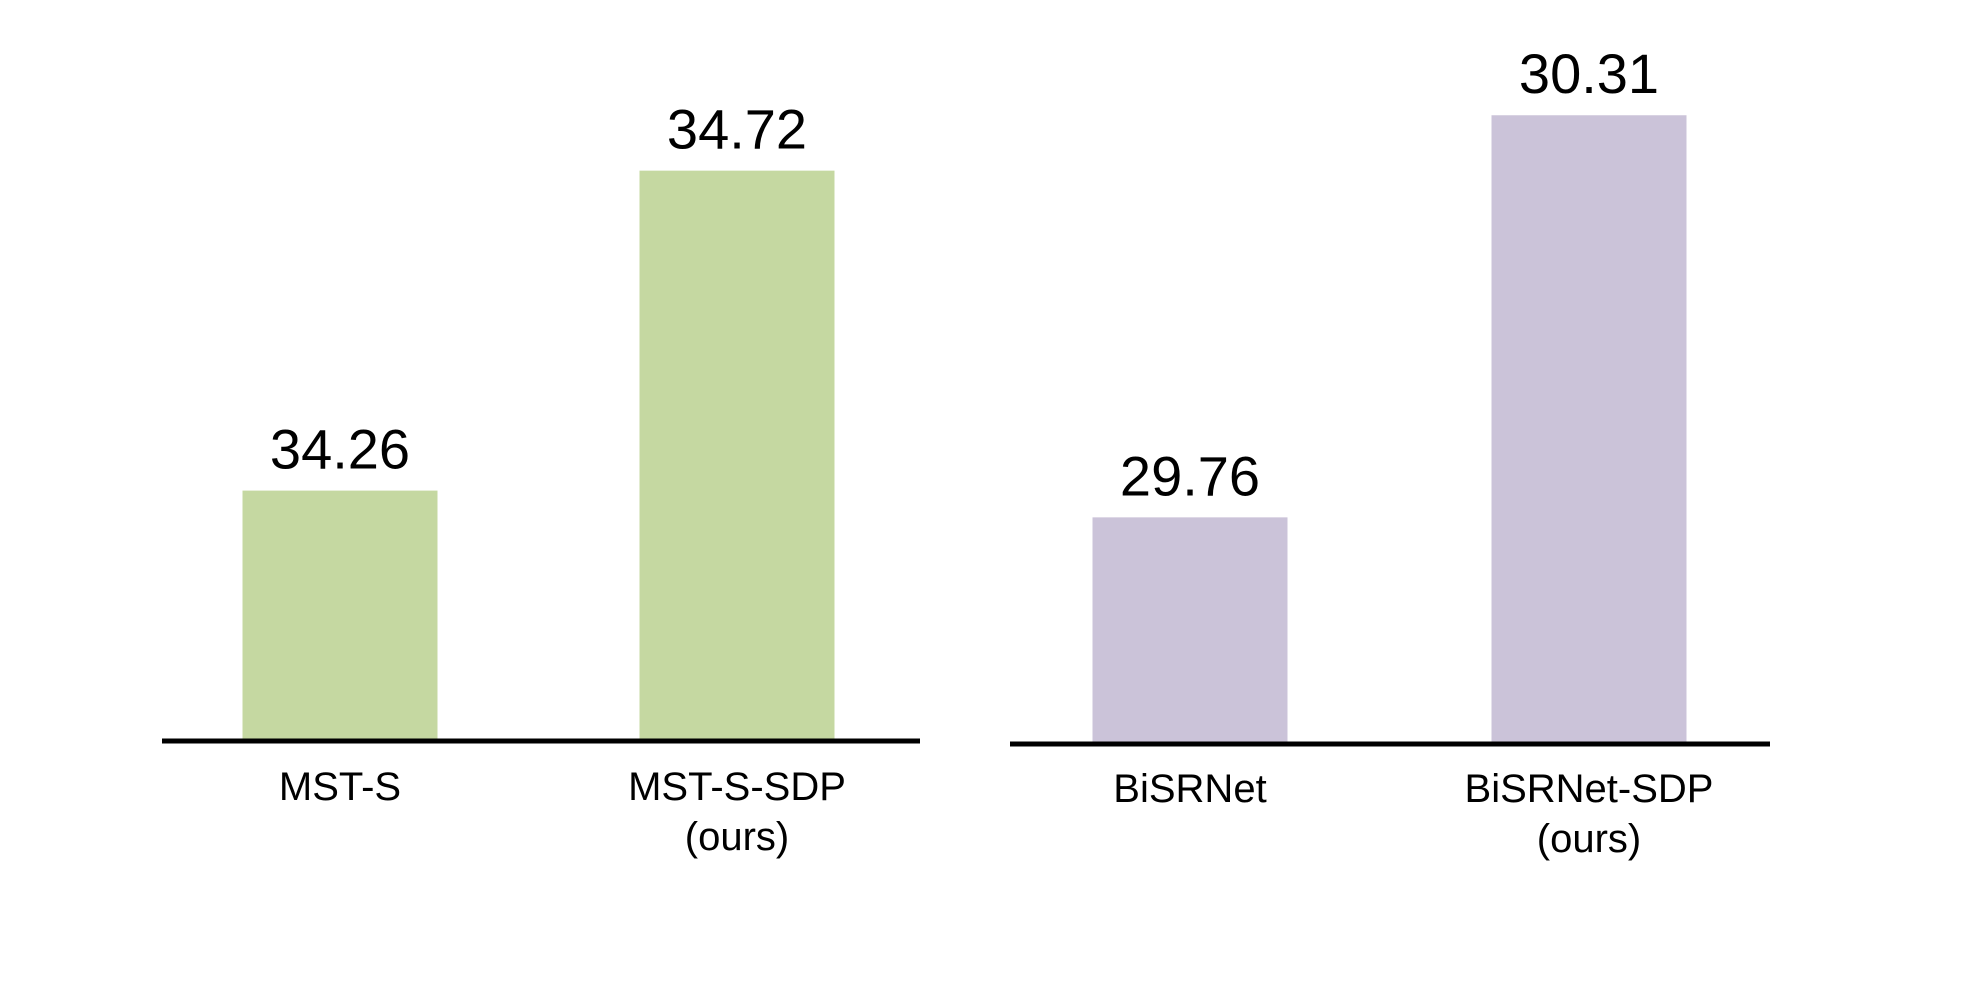 This screenshot has width=1988, height=1008. What do you see at coordinates (737, 812) in the screenshot?
I see `x-tick-label-0-1: MST-S-SDP (ours)` at bounding box center [737, 812].